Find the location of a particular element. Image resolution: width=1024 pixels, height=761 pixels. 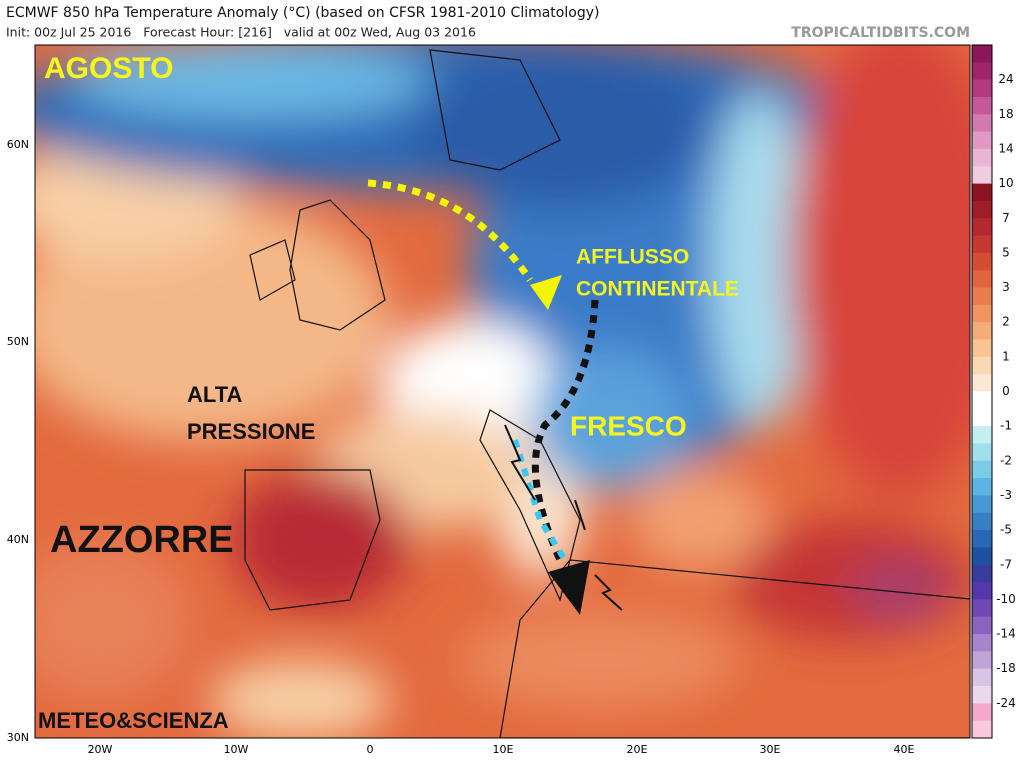

lat-label: 30N is located at coordinates (18, 737).